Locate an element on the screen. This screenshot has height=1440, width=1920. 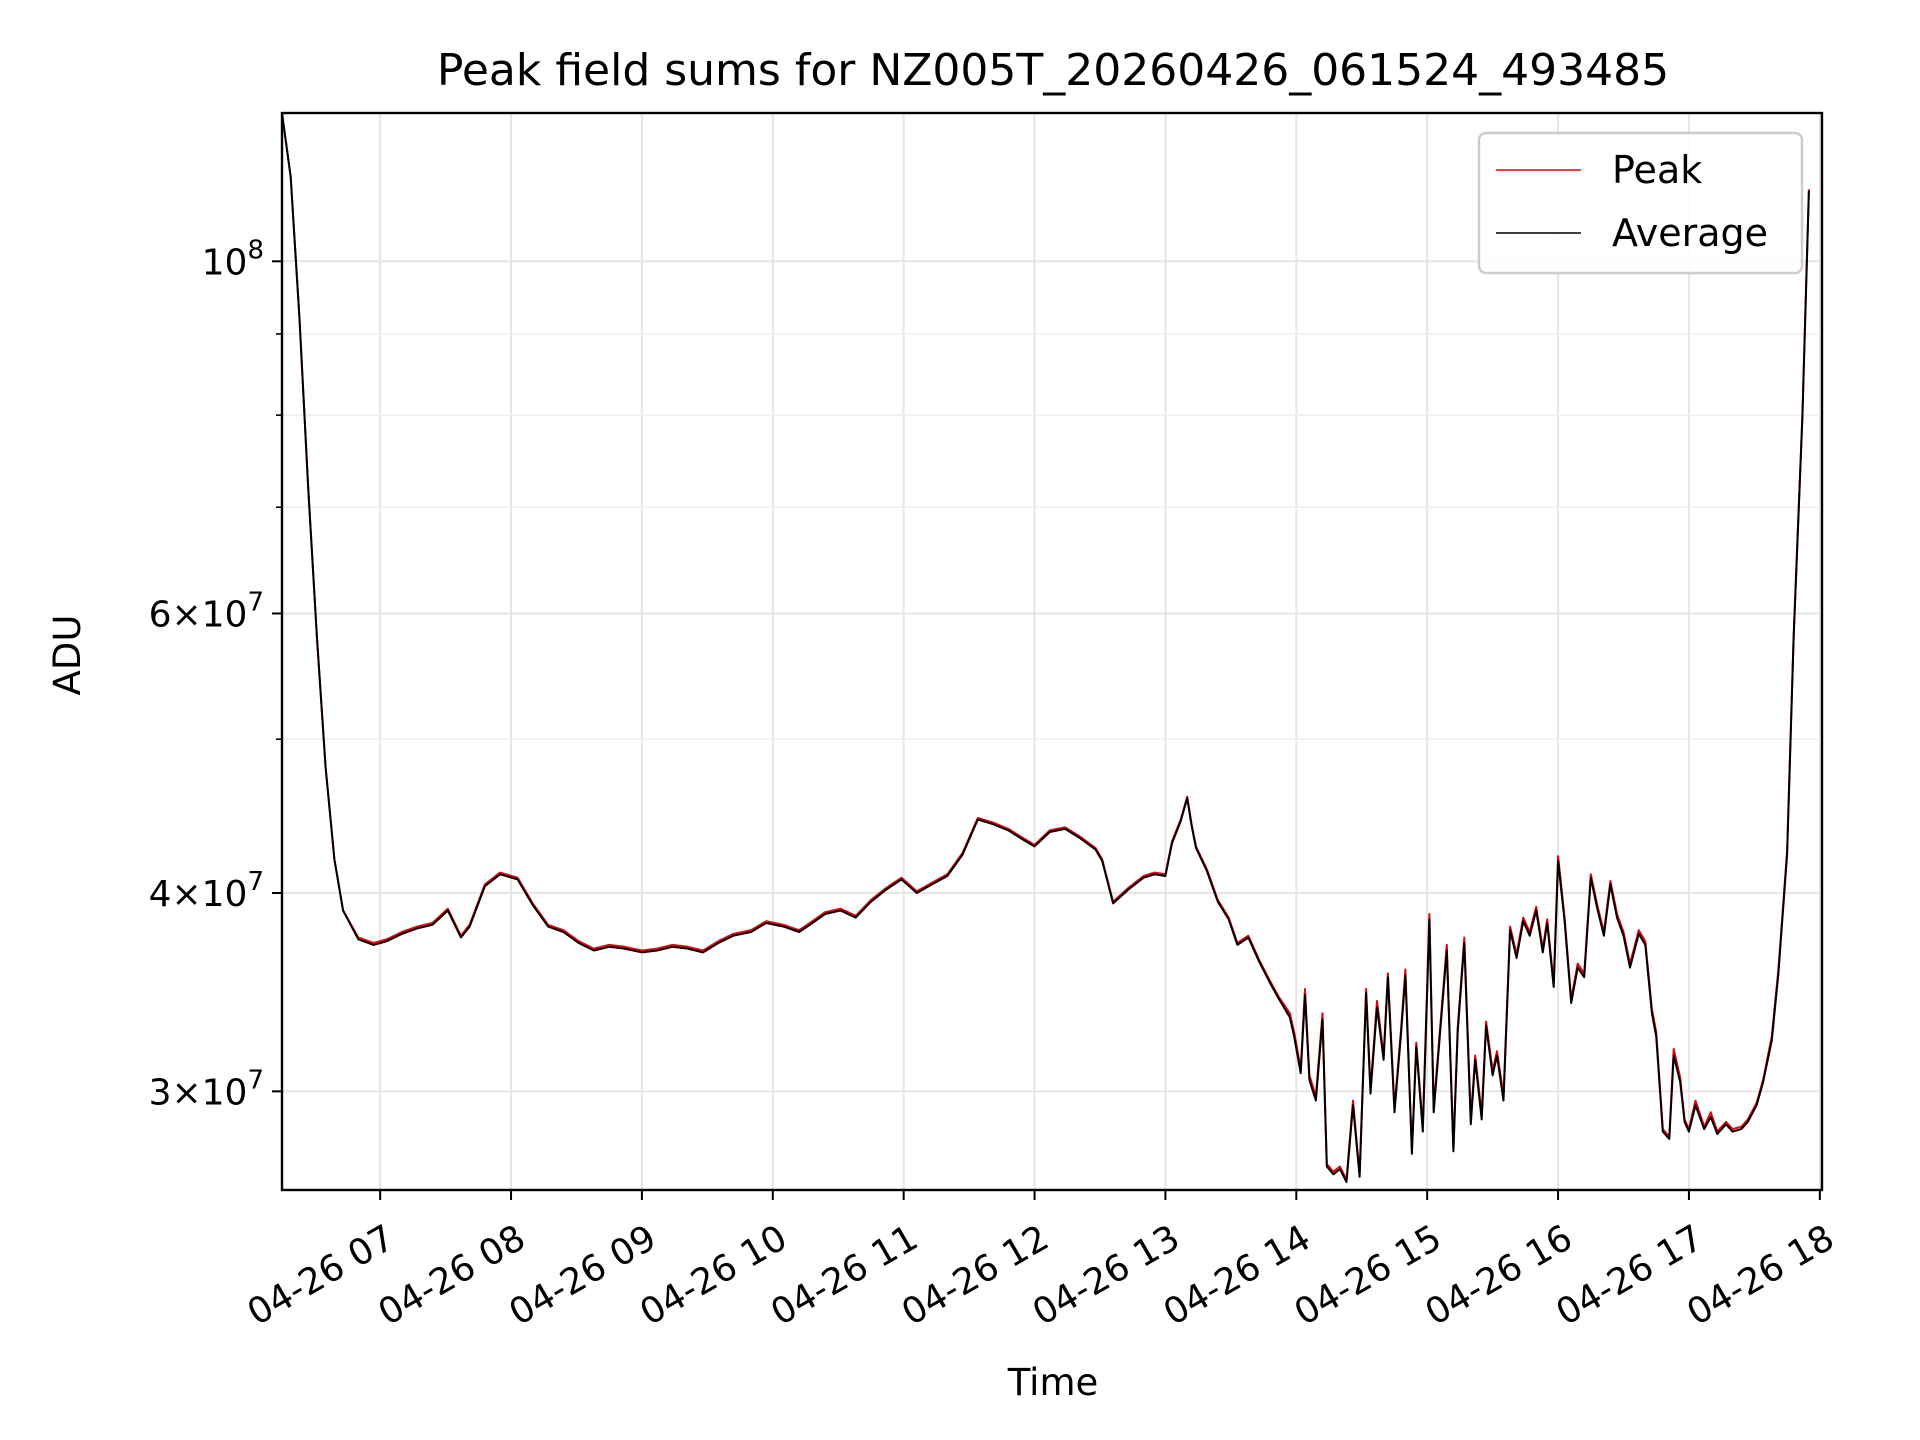
y-tick-label: 4×107 is located at coordinates (206, 891).